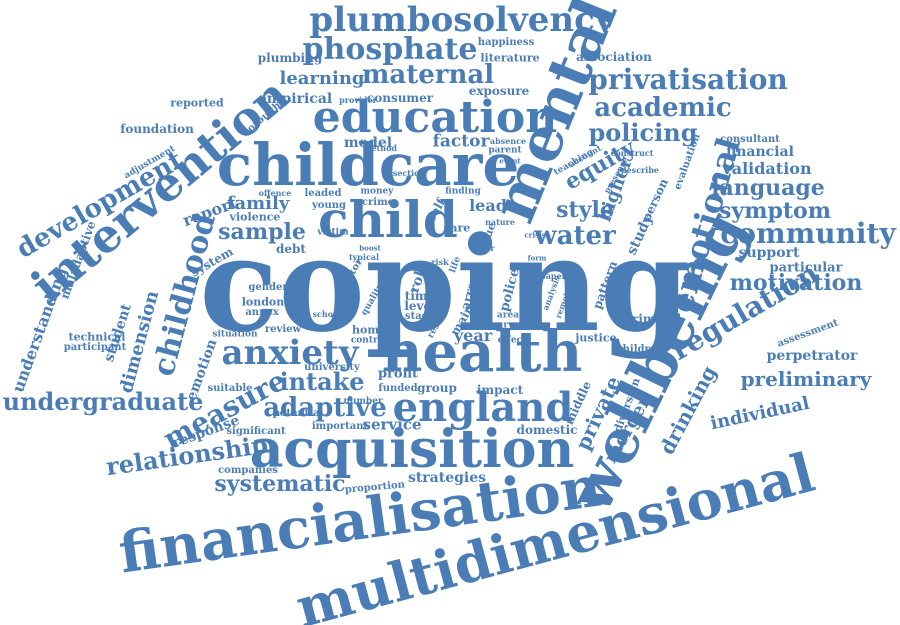 The height and width of the screenshot is (625, 900). What do you see at coordinates (500, 222) in the screenshot?
I see `cloud-word-nature: nature` at bounding box center [500, 222].